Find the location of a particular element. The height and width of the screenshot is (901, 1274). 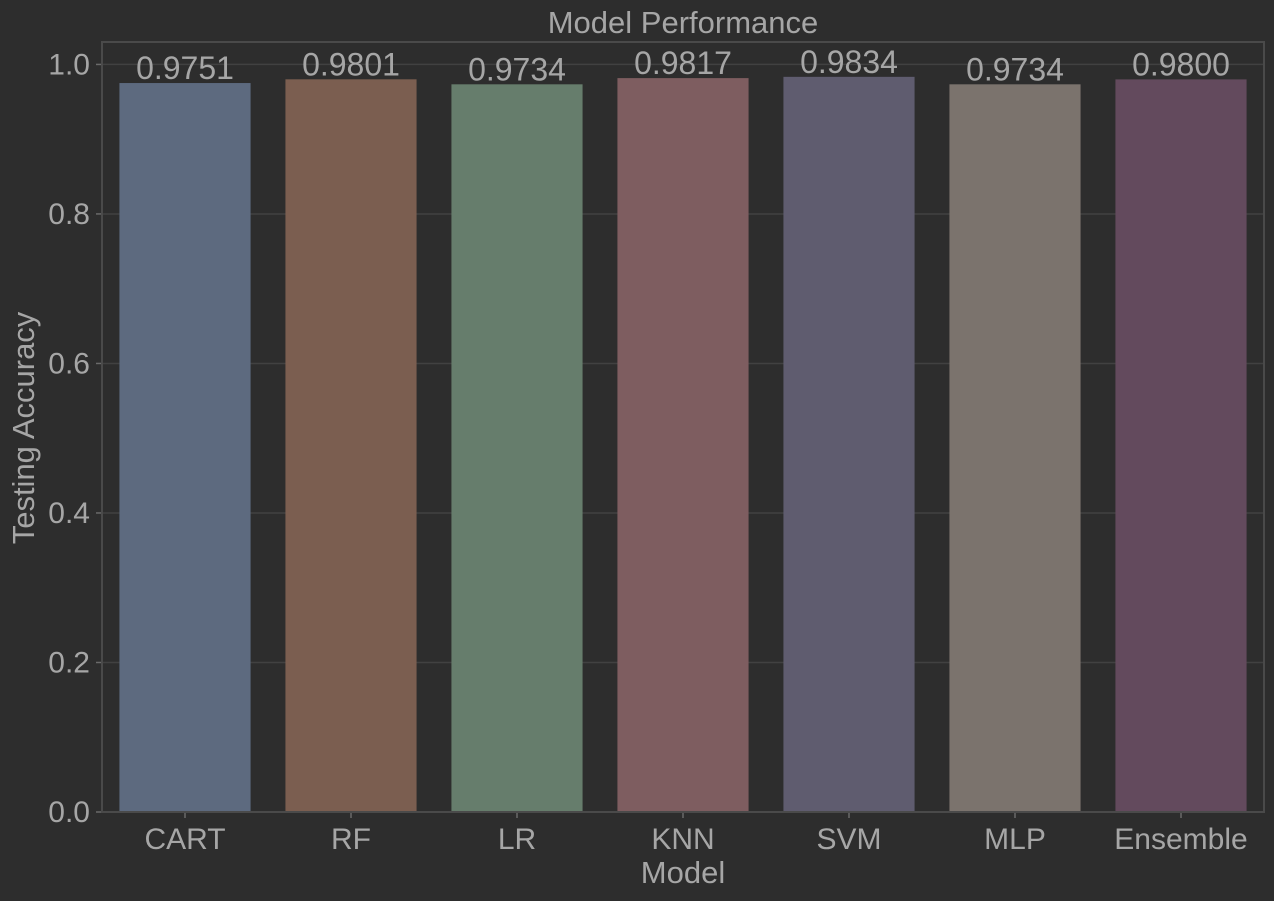

value-label-mlp: 0.9734 is located at coordinates (1015, 69).